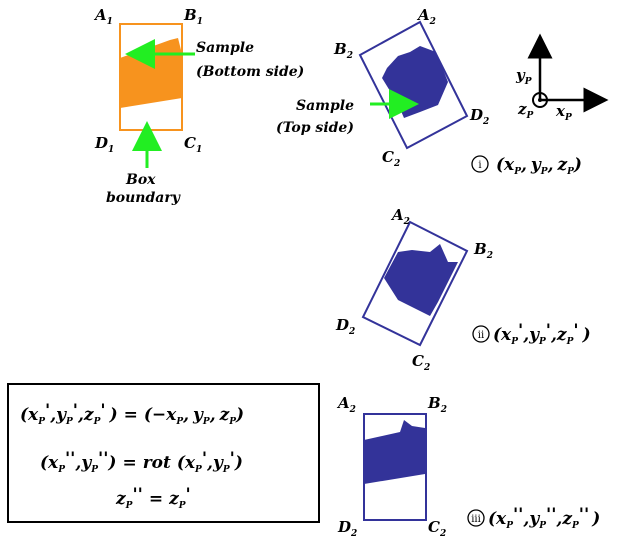  What do you see at coordinates (315, 128) in the screenshot?
I see `sample-top-label-line2: (Top side)` at bounding box center [315, 128].